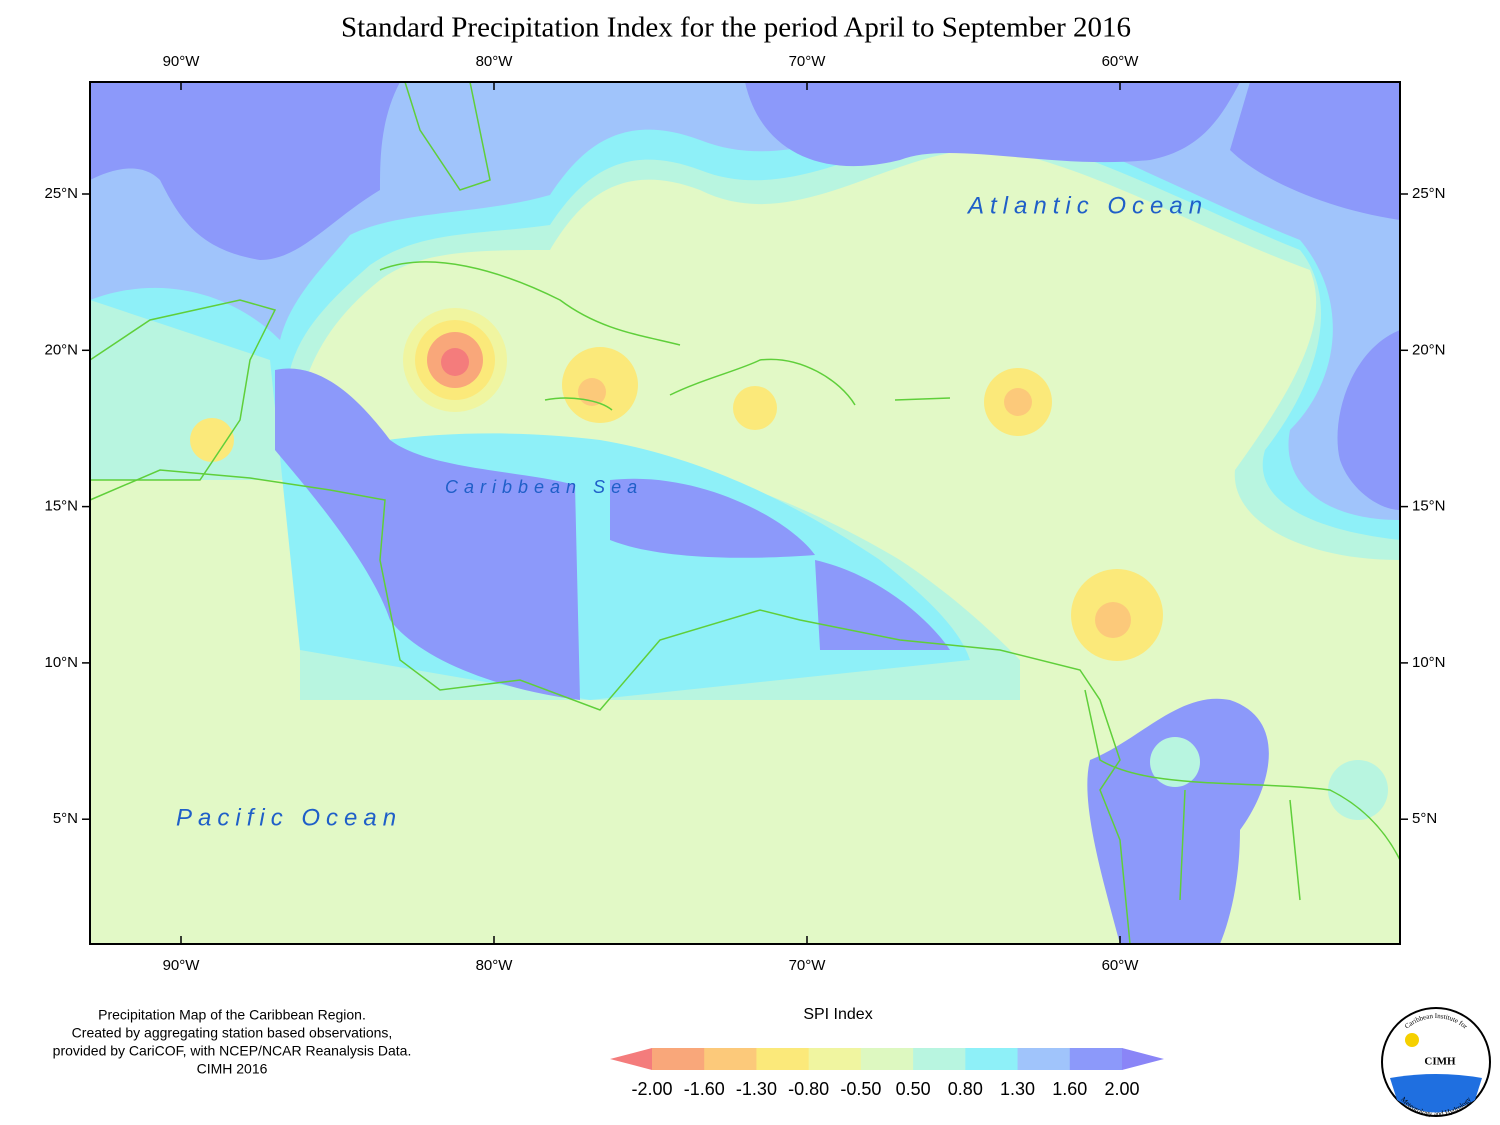 The image size is (1500, 1125). What do you see at coordinates (1017, 1089) in the screenshot?
I see `legend-tick-label: 1.30` at bounding box center [1017, 1089].